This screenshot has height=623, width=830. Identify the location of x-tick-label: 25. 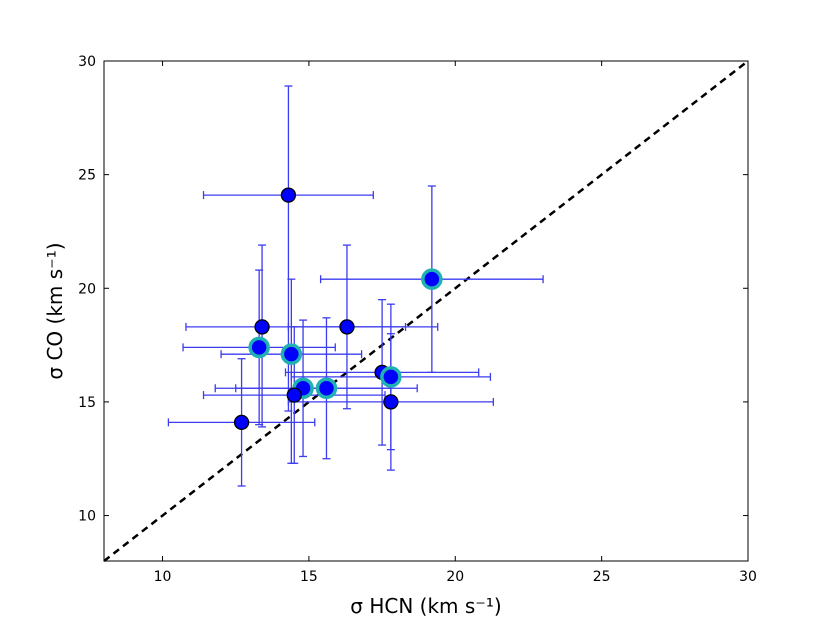
(602, 577).